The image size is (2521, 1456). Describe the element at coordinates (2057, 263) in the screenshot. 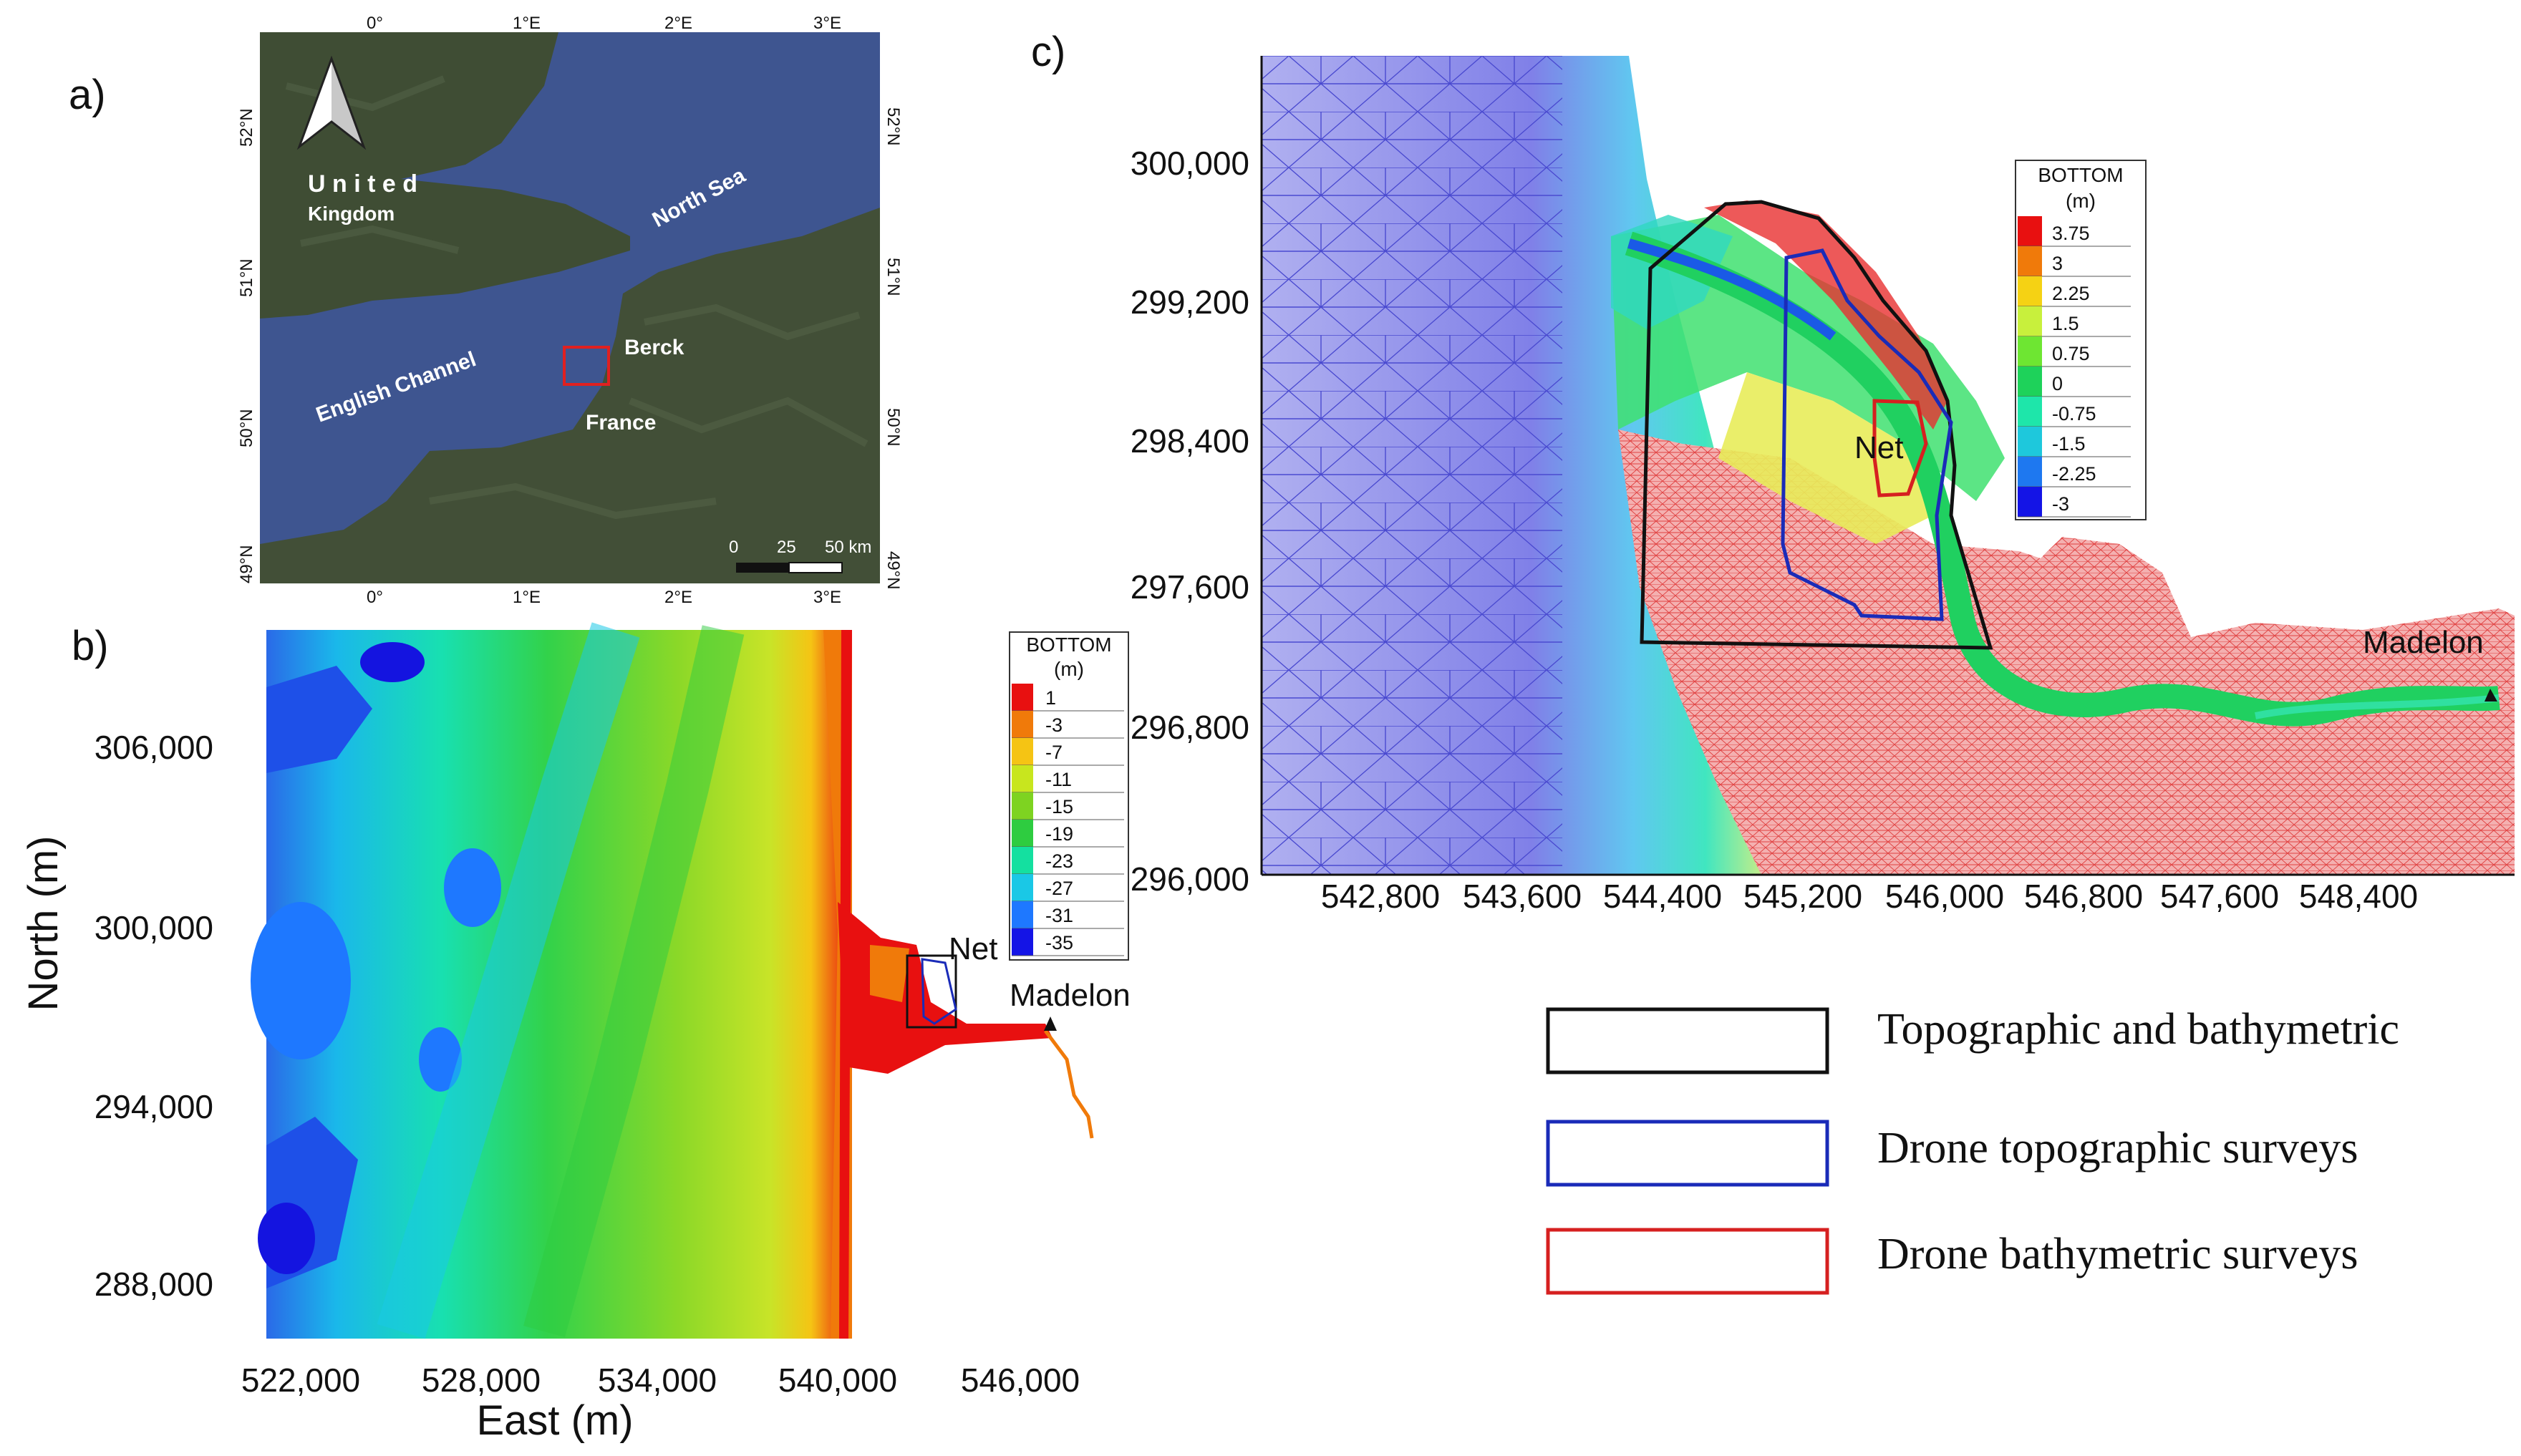

I see `map-c-legend-value: 3` at that location.